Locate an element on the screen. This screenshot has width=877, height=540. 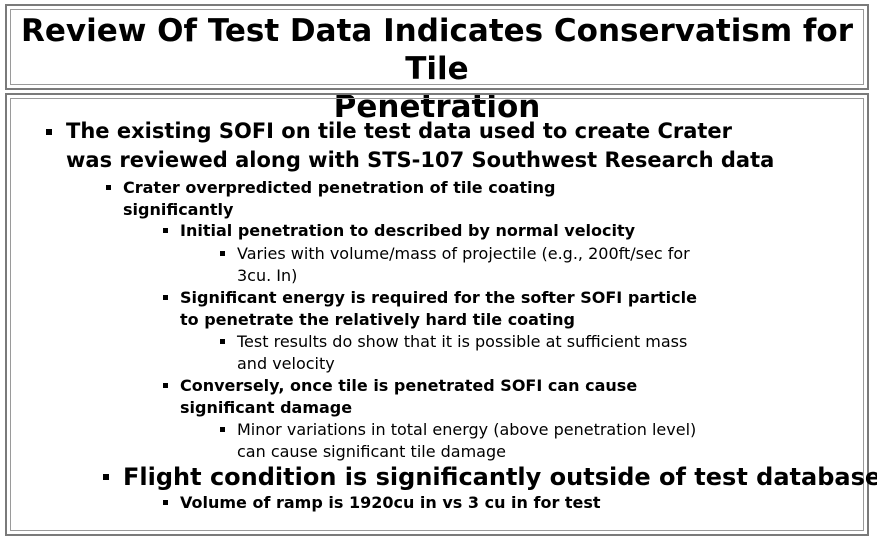
title-inner-border is located at coordinates (437, 47).